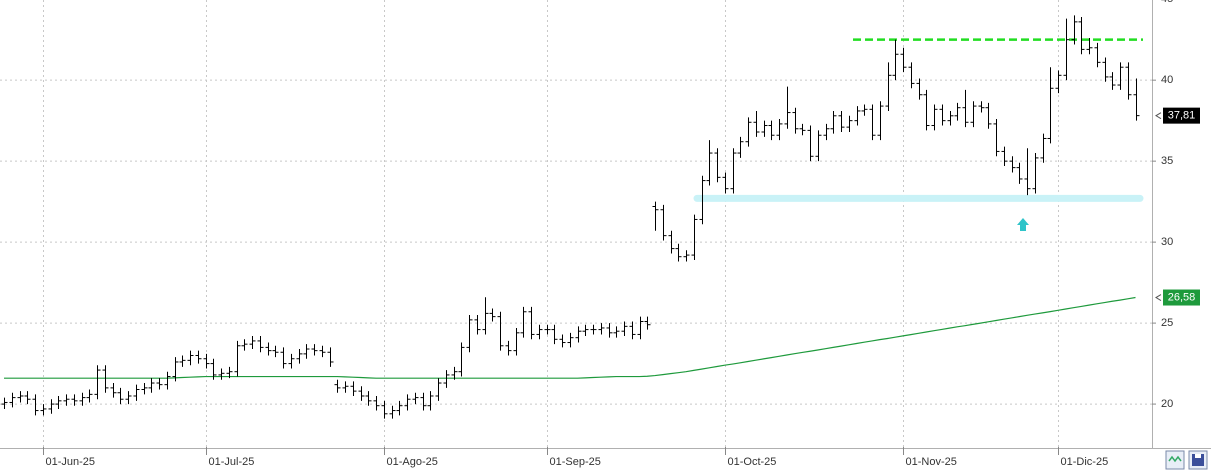 The width and height of the screenshot is (1211, 472). What do you see at coordinates (575, 462) in the screenshot?
I see `x-tick-label: 01-Sep-25` at bounding box center [575, 462].